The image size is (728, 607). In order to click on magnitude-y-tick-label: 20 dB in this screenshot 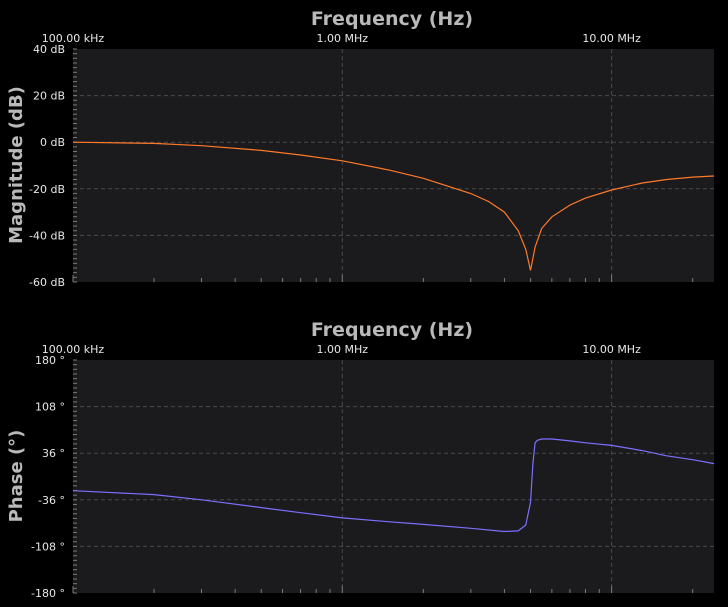, I will do `click(49, 96)`.